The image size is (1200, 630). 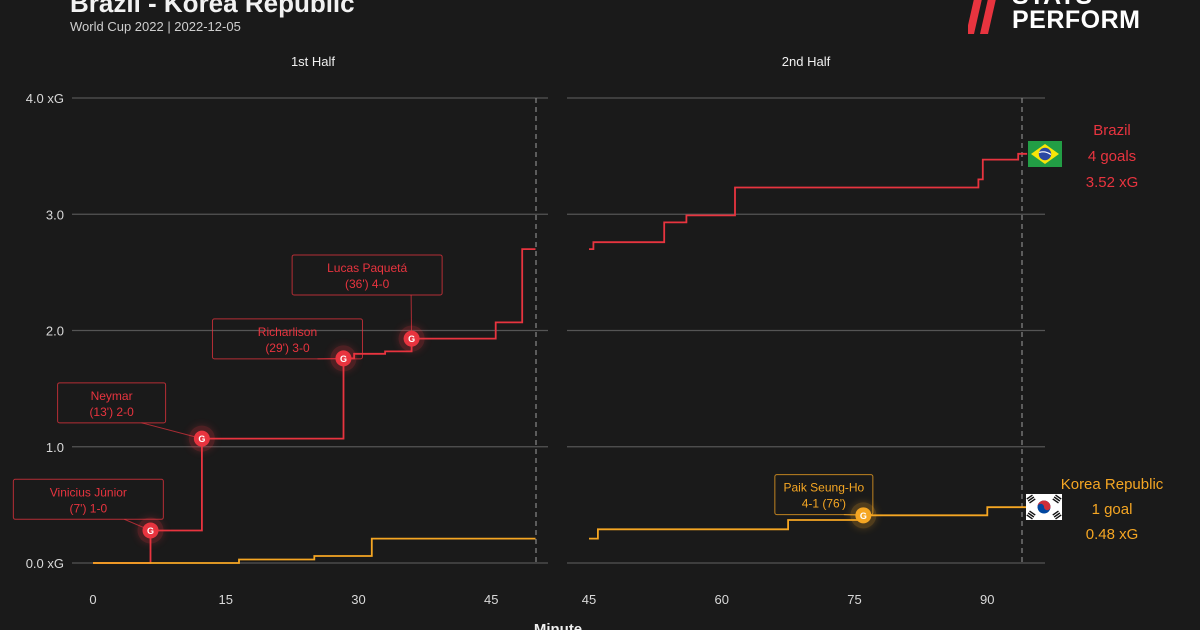 I want to click on x-tick-label: 0, so click(x=92, y=599).